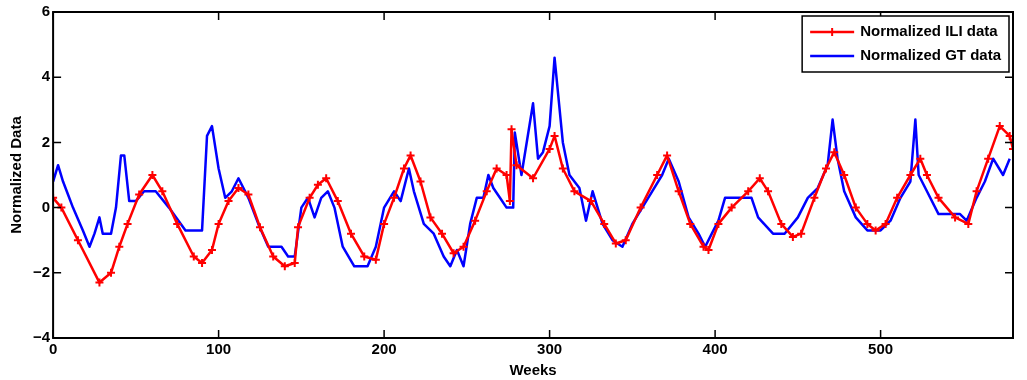 The image size is (1027, 380). Describe the element at coordinates (46, 141) in the screenshot. I see `y-tick-label: 2` at that location.